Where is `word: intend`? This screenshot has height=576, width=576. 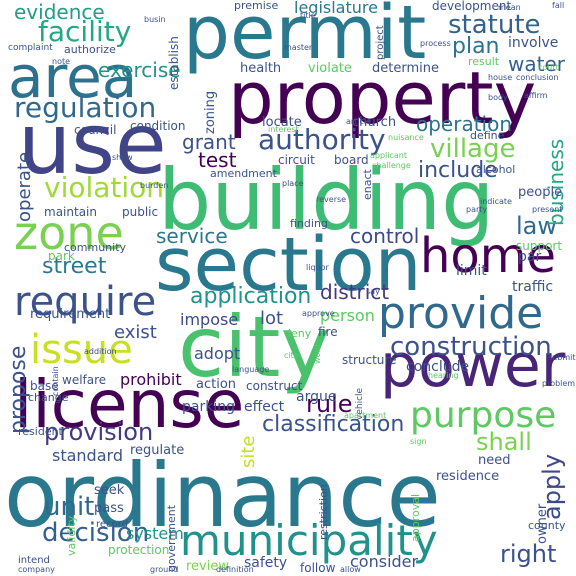 word: intend is located at coordinates (34, 560).